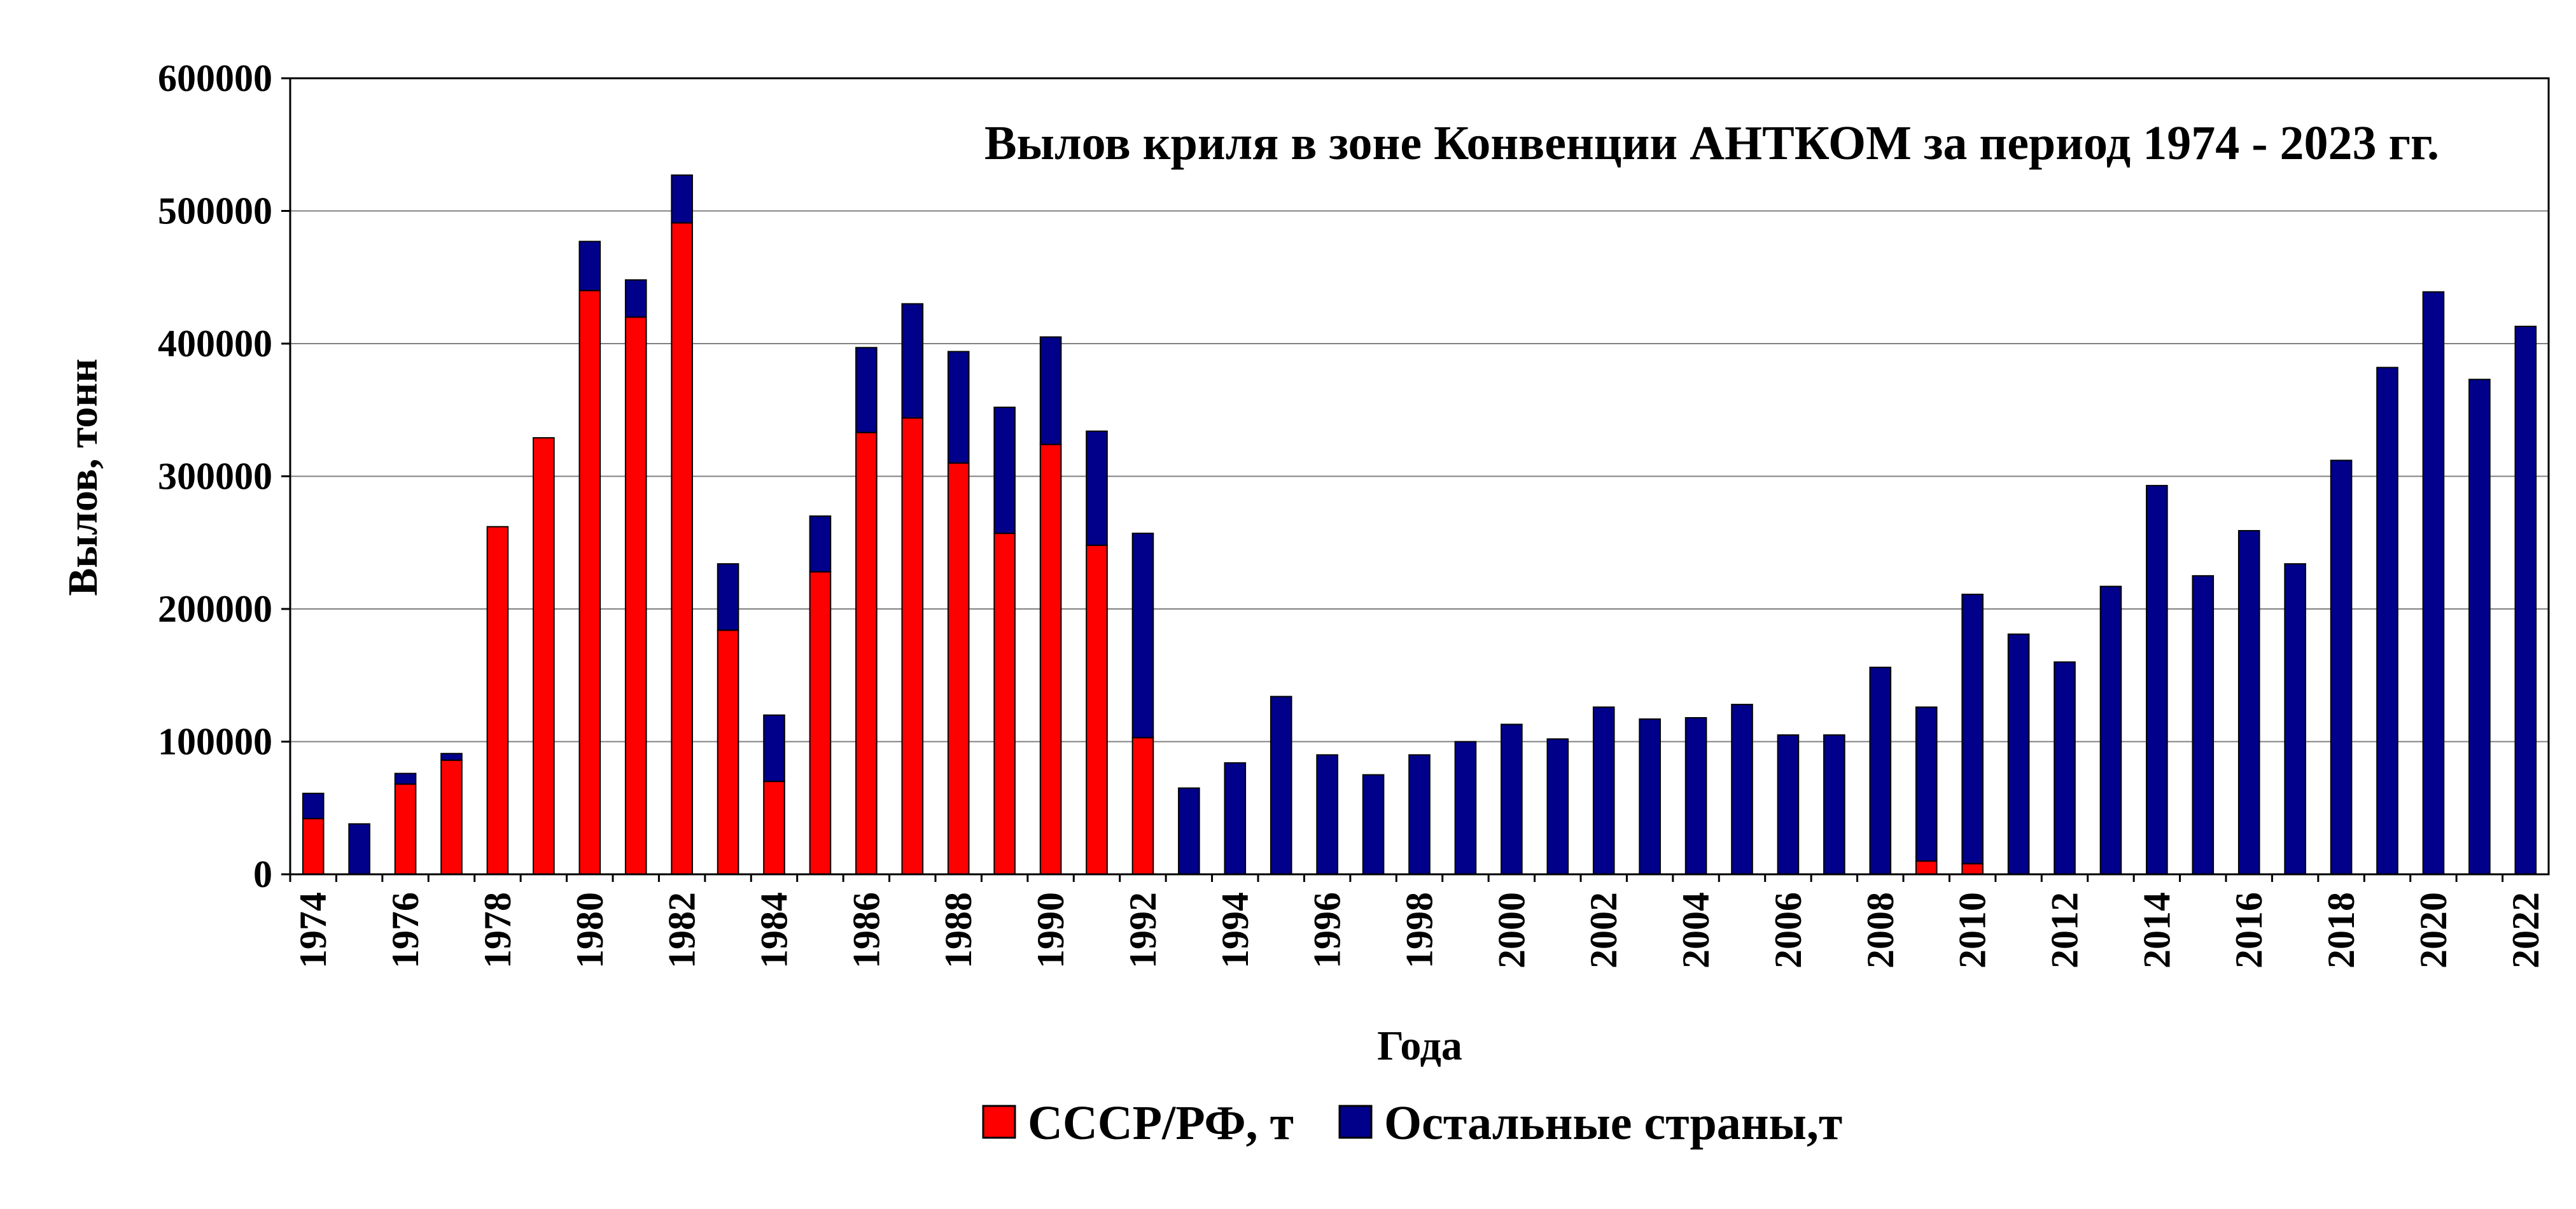 The height and width of the screenshot is (1209, 2576). Describe the element at coordinates (958, 668) in the screenshot. I see `bar-ussr-rf-1988` at that location.